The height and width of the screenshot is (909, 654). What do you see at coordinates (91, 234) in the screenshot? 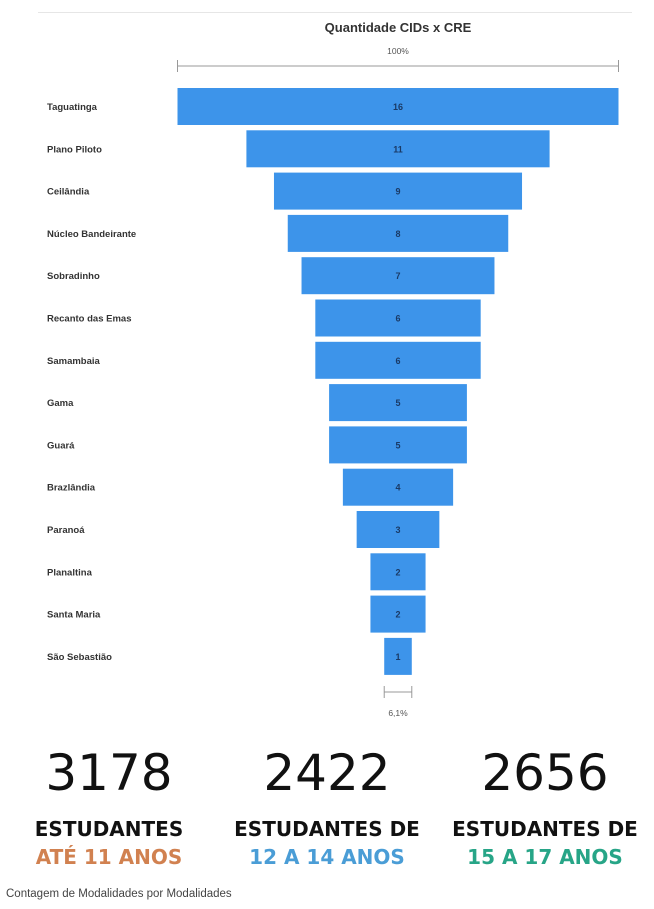
I see `category-label: Núcleo Bandeirante` at bounding box center [91, 234].